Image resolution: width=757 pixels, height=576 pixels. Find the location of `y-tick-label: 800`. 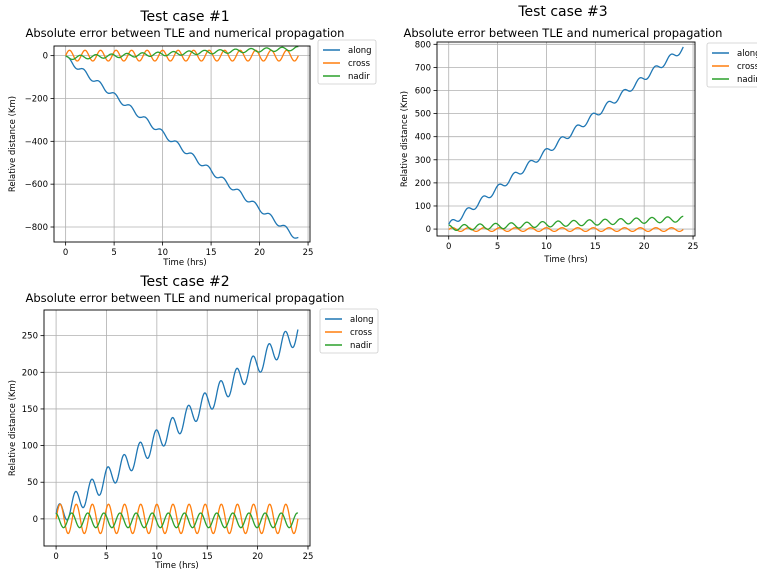

y-tick-label: 800 is located at coordinates (423, 45).